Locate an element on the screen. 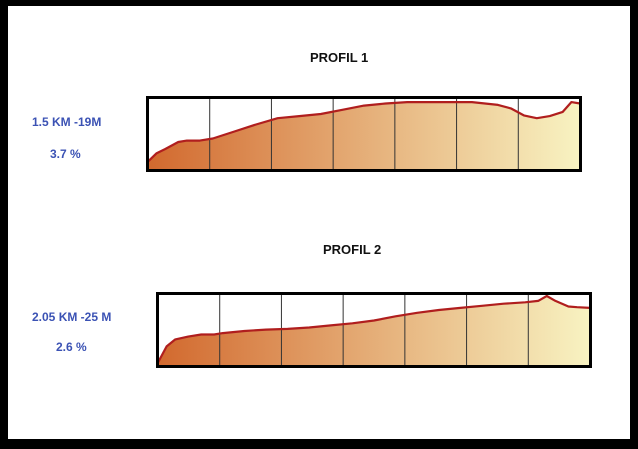 This screenshot has height=449, width=638. profile-1-gradient-label: 3.7 % is located at coordinates (65, 154).